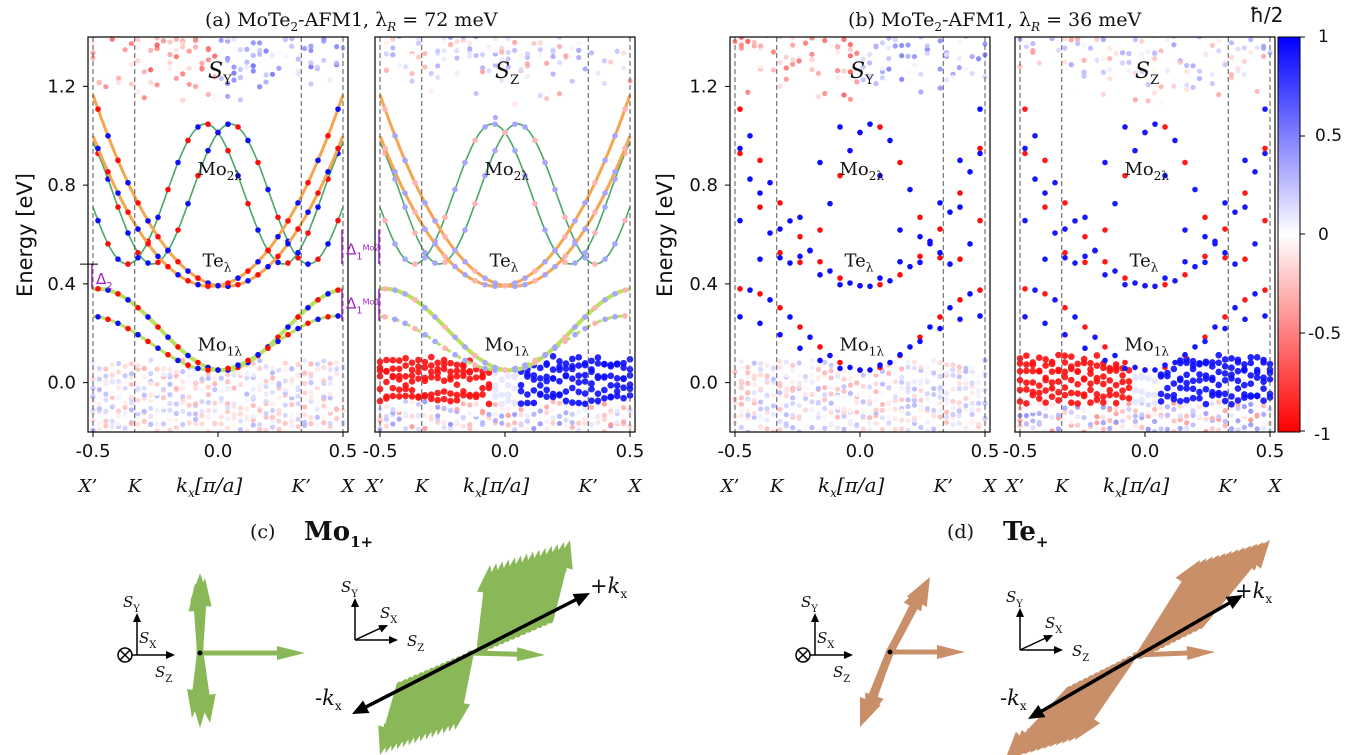 This screenshot has width=1370, height=755. What do you see at coordinates (528, 604) in the screenshot?
I see `spin-arrow` at bounding box center [528, 604].